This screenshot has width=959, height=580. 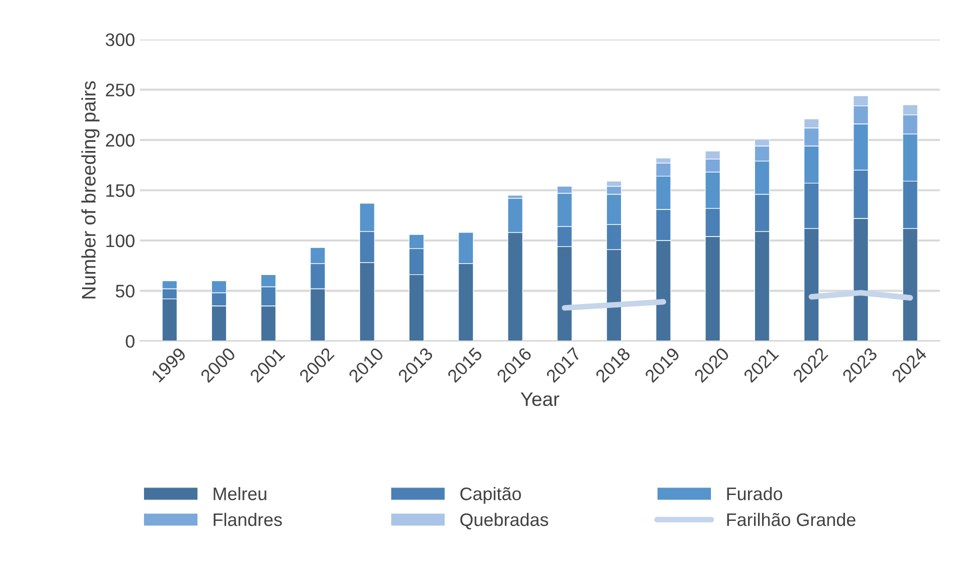 I want to click on legend-label: Farilhão Grande, so click(x=791, y=519).